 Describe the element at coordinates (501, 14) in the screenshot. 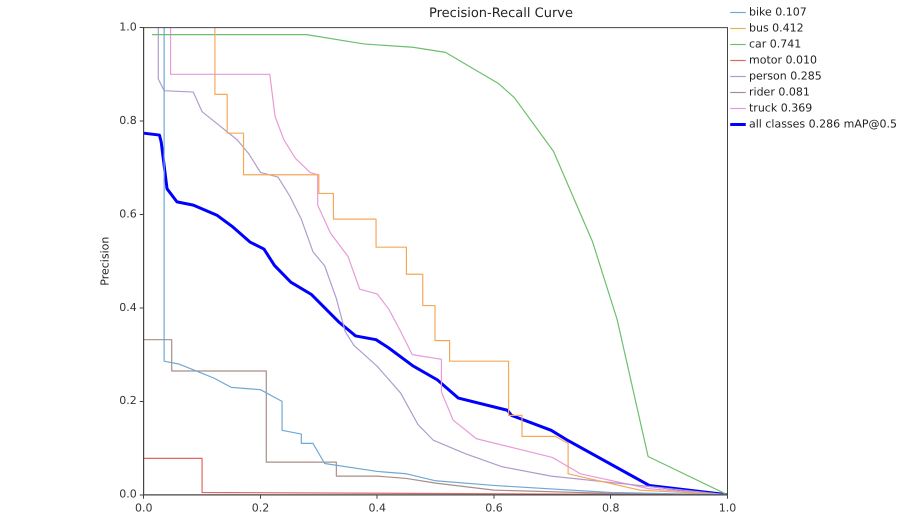

I see `chart-title: Precision-Recall Curve` at that location.